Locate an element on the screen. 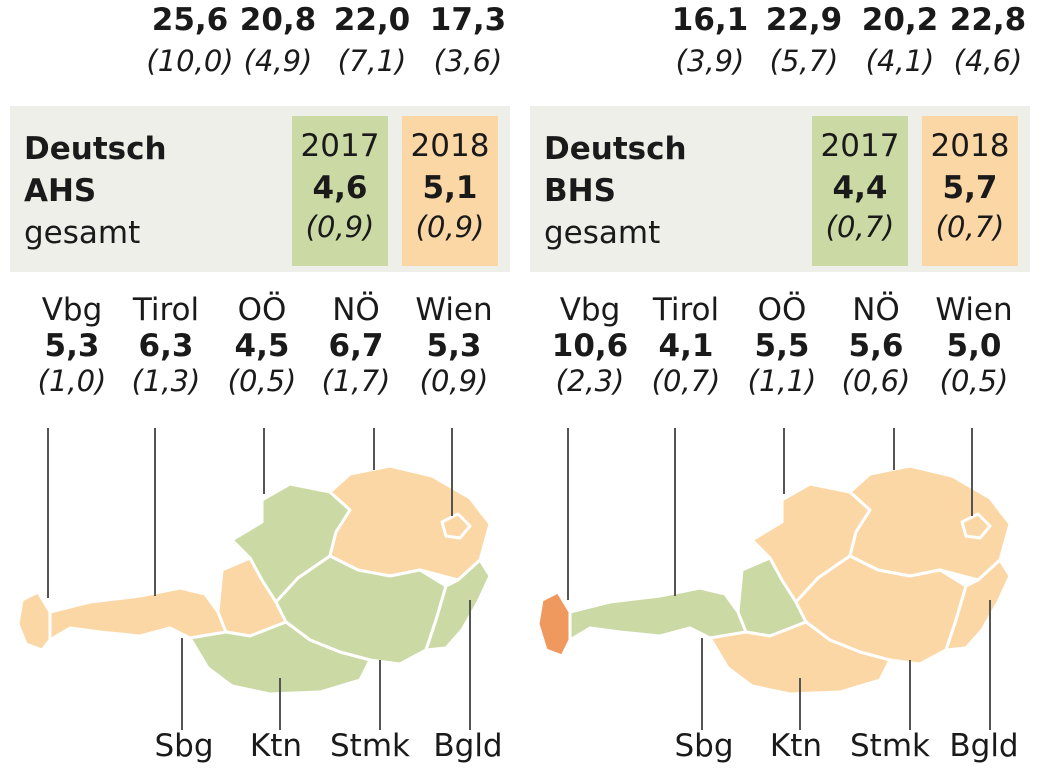  region-value: 5,6 is located at coordinates (876, 346).